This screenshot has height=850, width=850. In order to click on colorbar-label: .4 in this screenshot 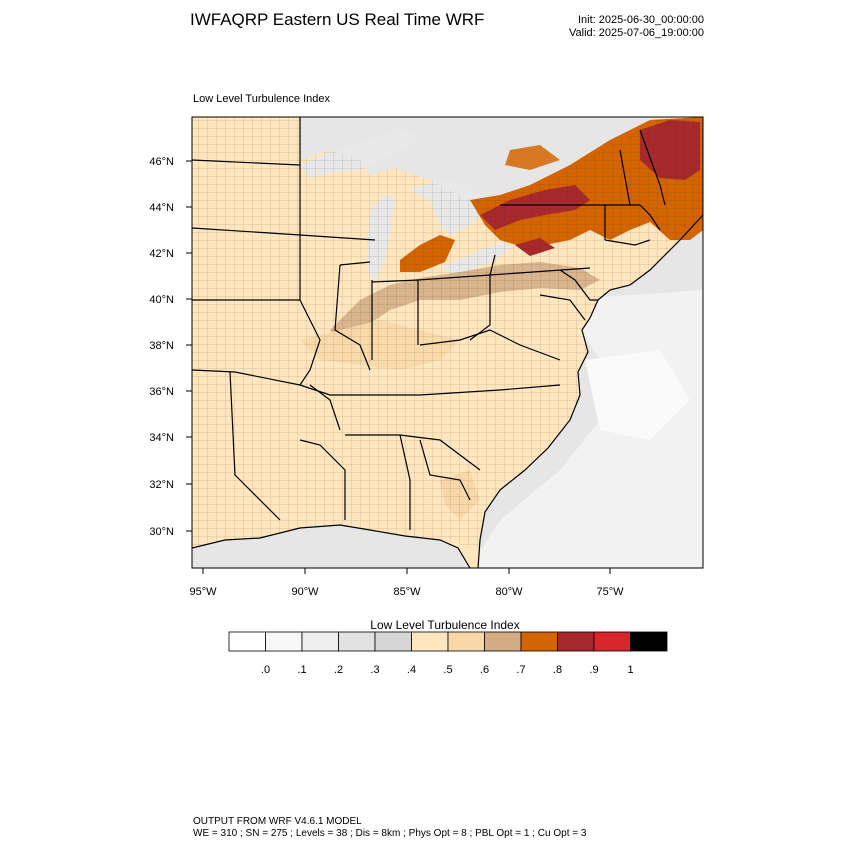, I will do `click(411, 670)`.